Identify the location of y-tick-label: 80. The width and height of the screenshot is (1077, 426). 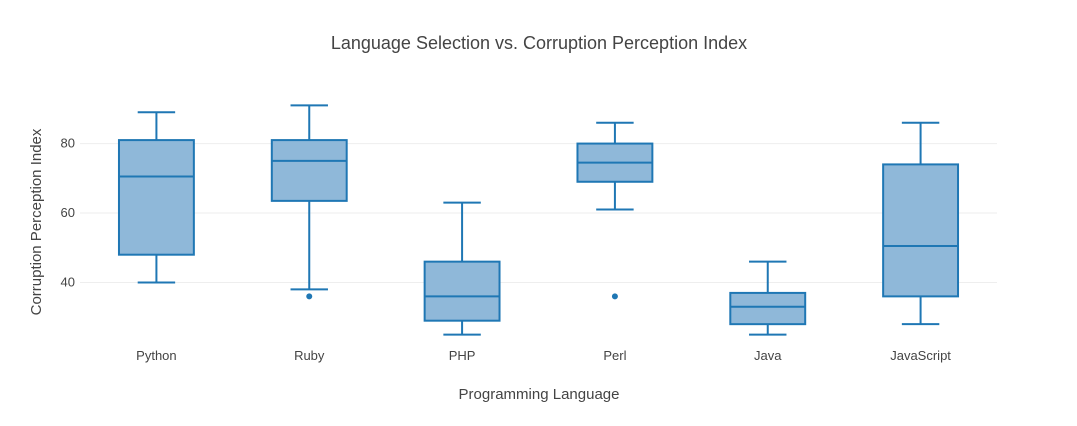
(68, 143).